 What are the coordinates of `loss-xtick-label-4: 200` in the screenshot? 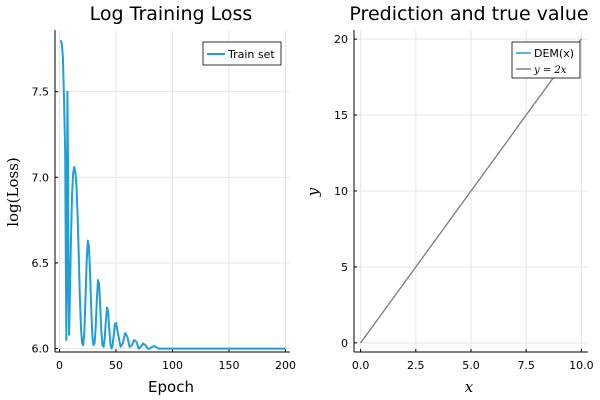 It's located at (285, 365).